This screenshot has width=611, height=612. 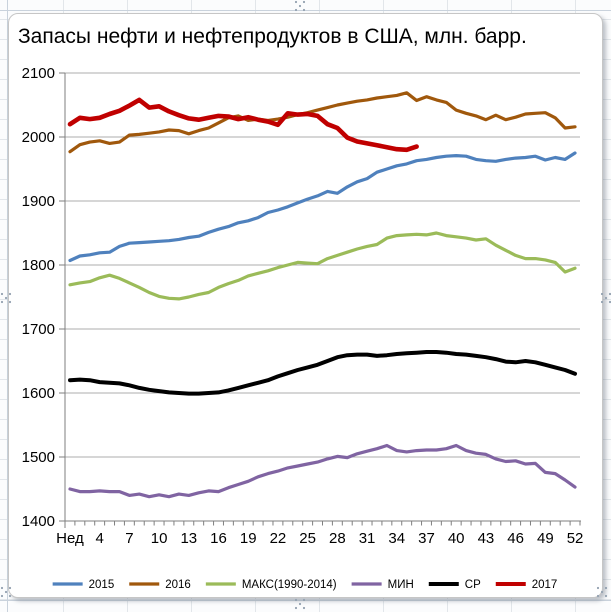 What do you see at coordinates (102, 585) in the screenshot?
I see `legend-label: 2015` at bounding box center [102, 585].